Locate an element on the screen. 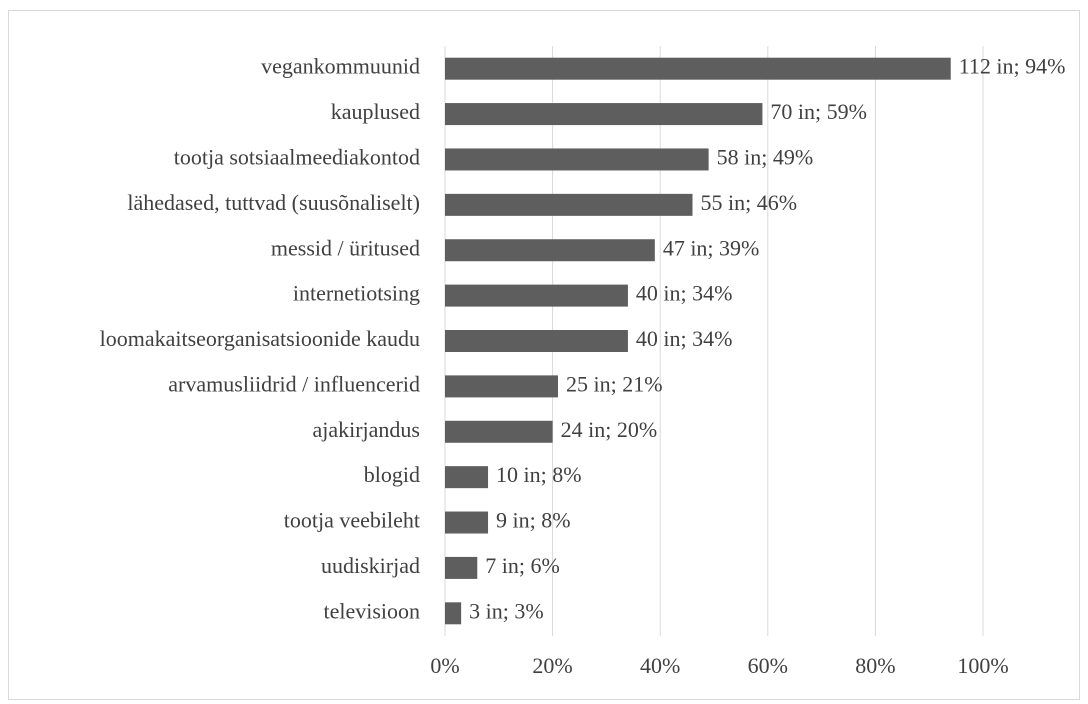 This screenshot has width=1088, height=704. data-label: 9 in; 8% is located at coordinates (533, 520).